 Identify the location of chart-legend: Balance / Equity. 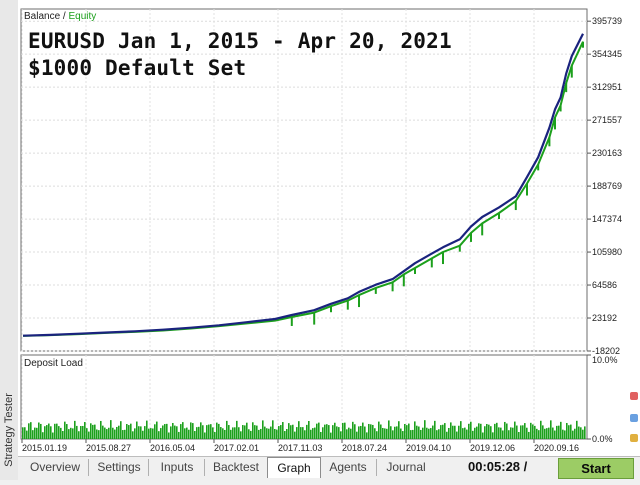
(60, 16).